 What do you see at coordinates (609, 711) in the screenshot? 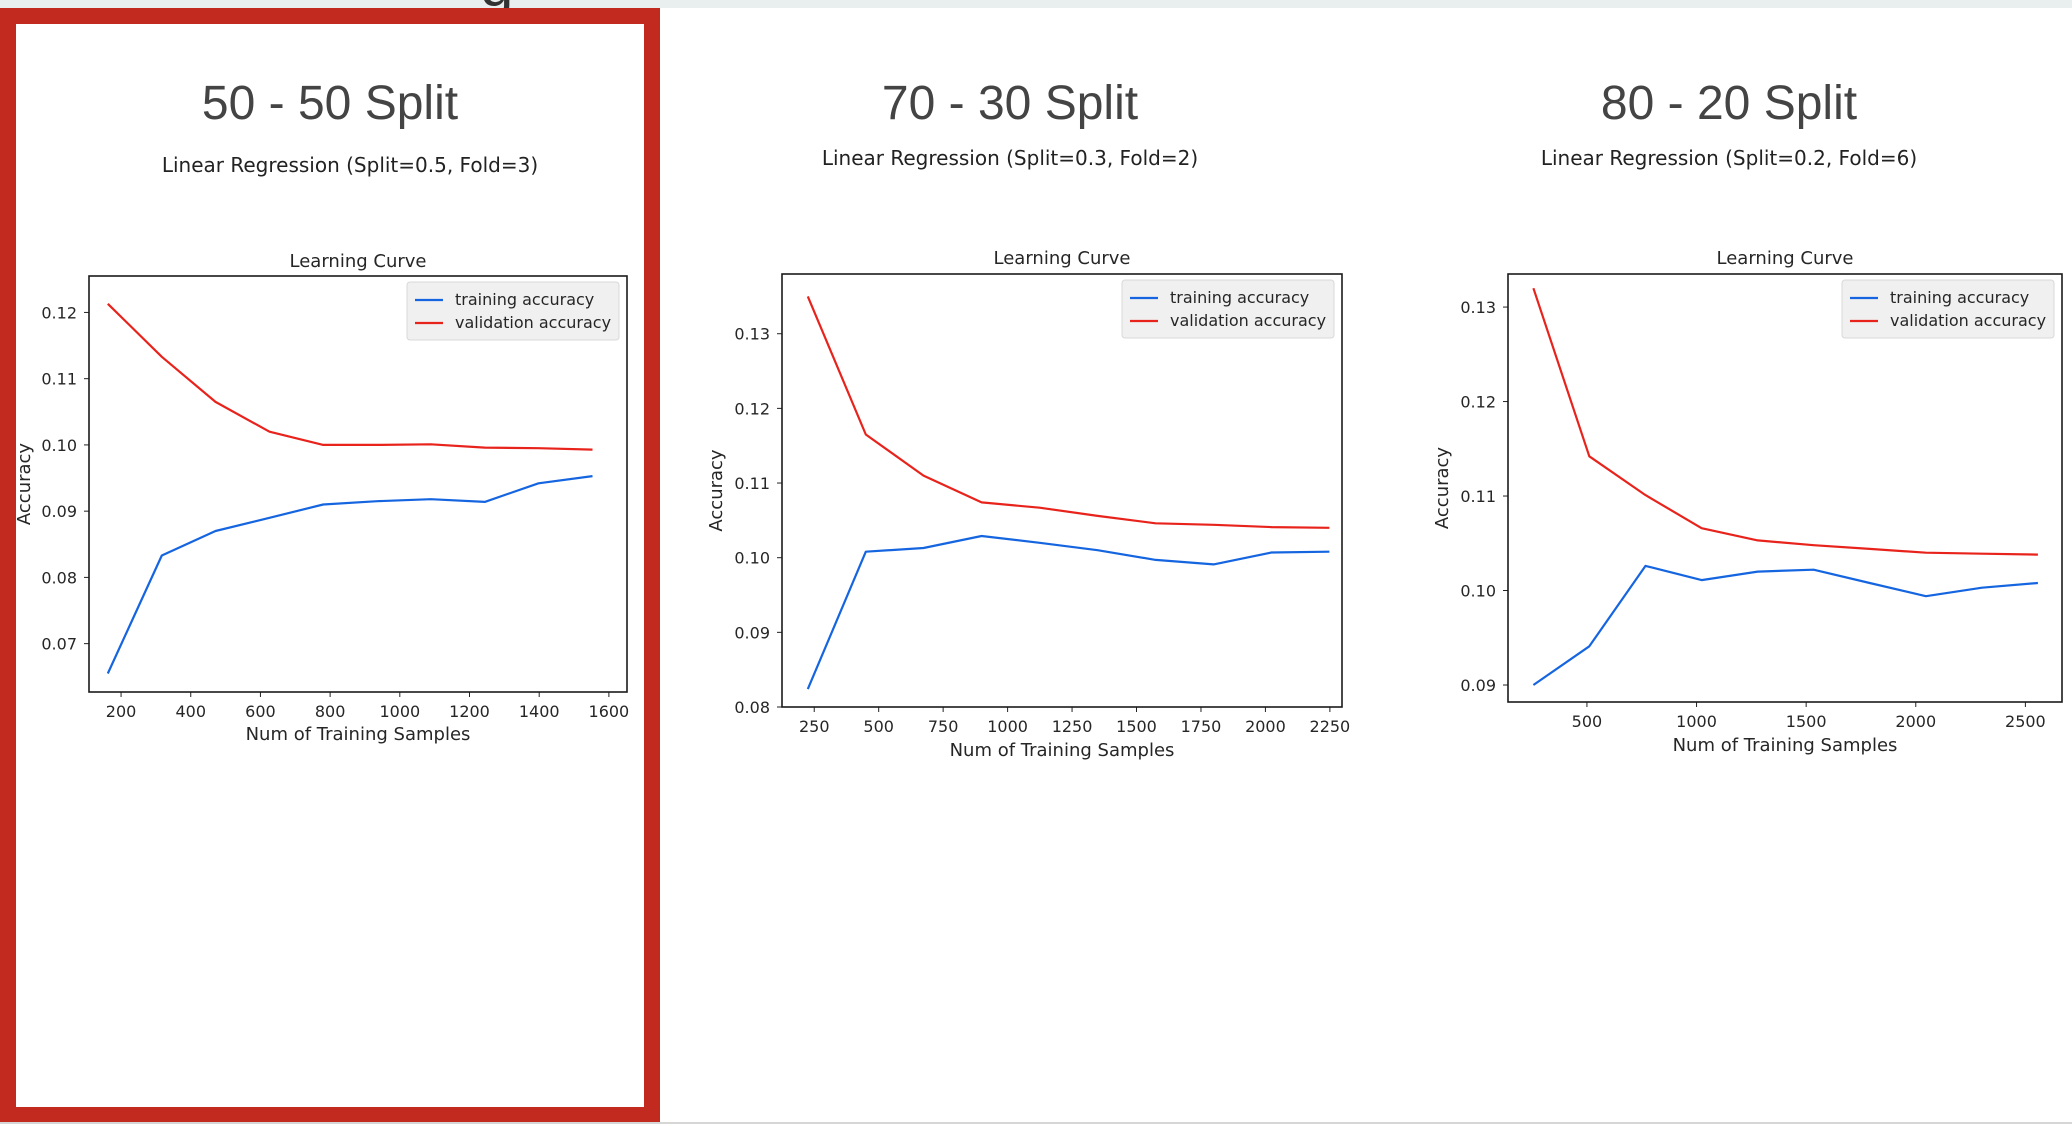
I see `x-tick-label: 1600` at bounding box center [609, 711].